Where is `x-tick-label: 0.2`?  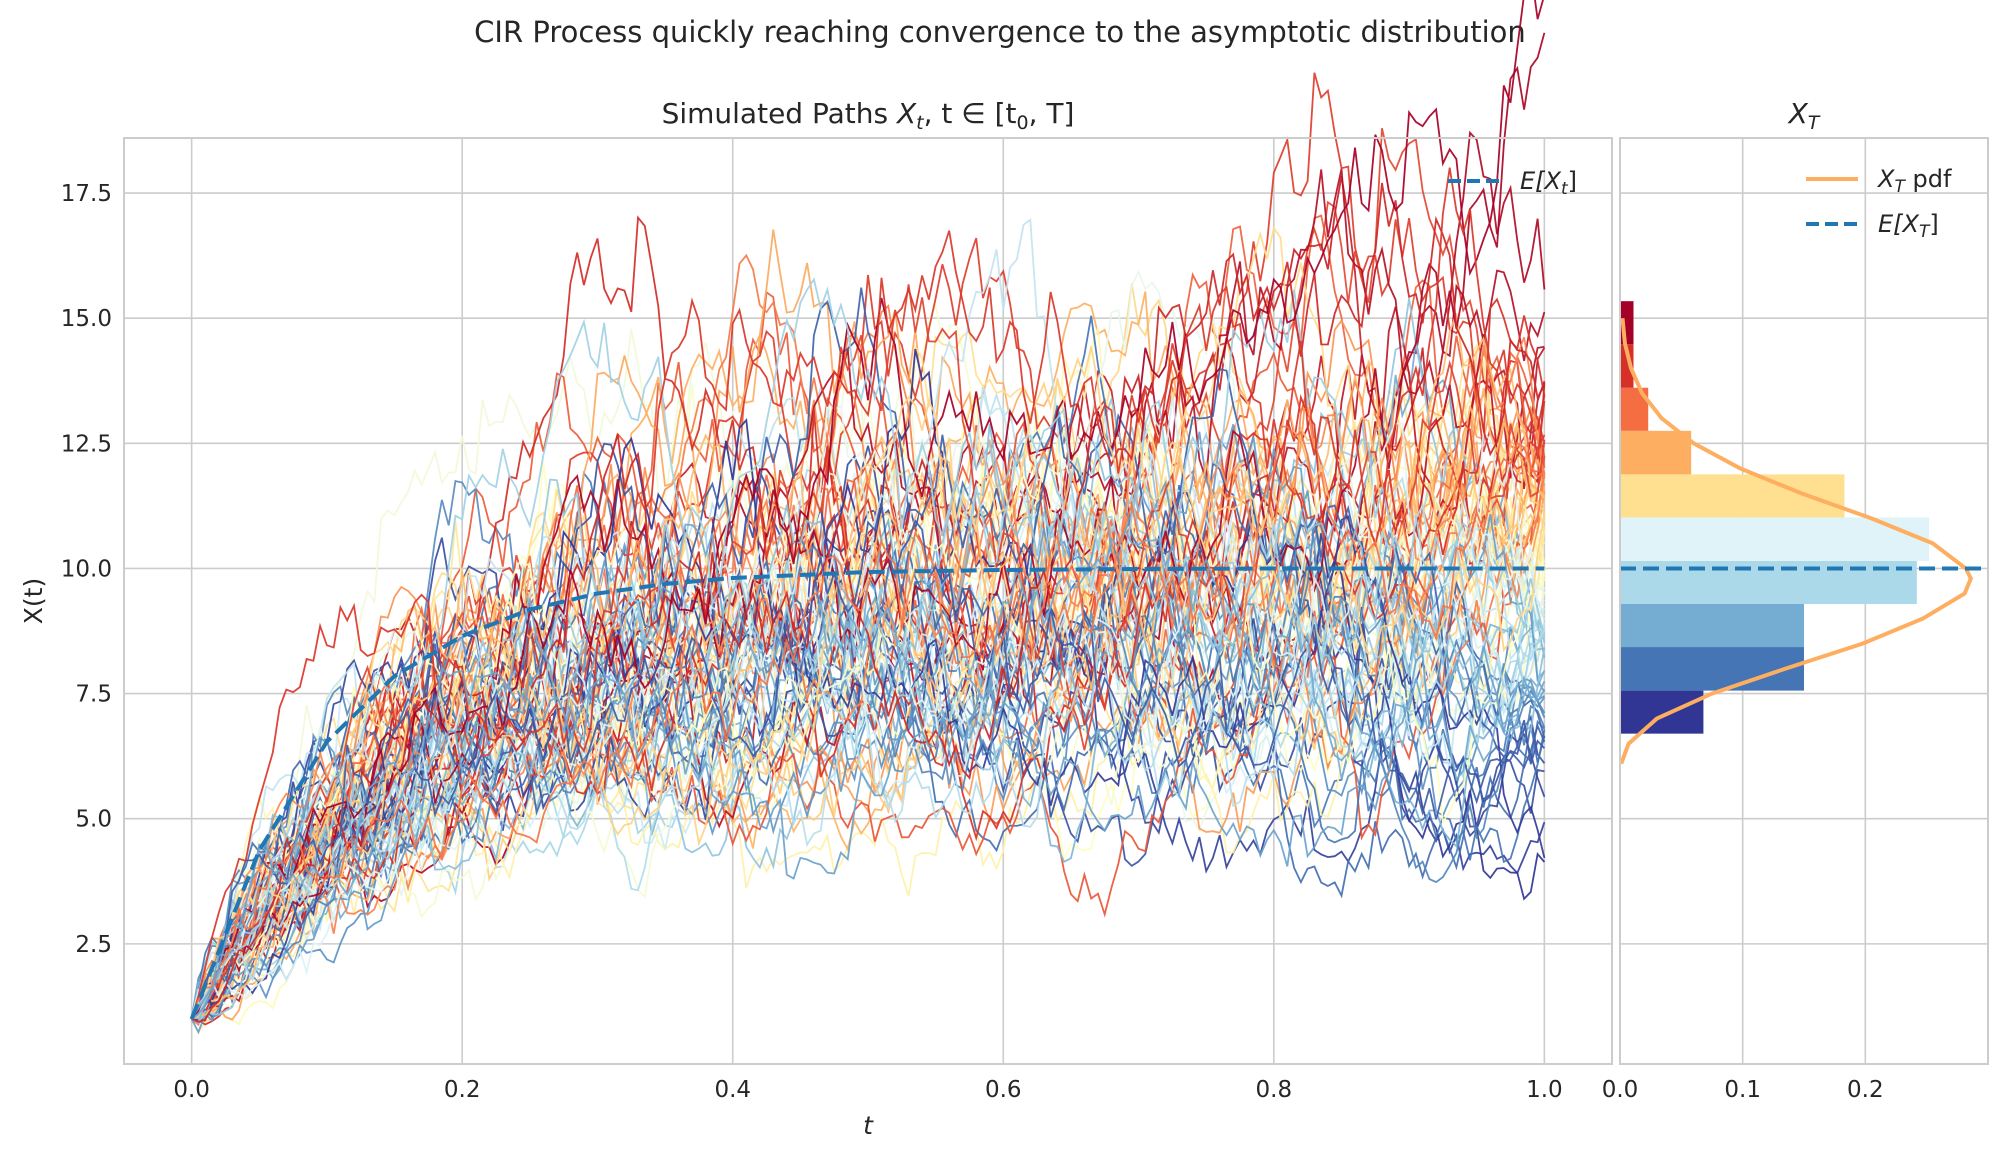 x-tick-label: 0.2 is located at coordinates (462, 1090).